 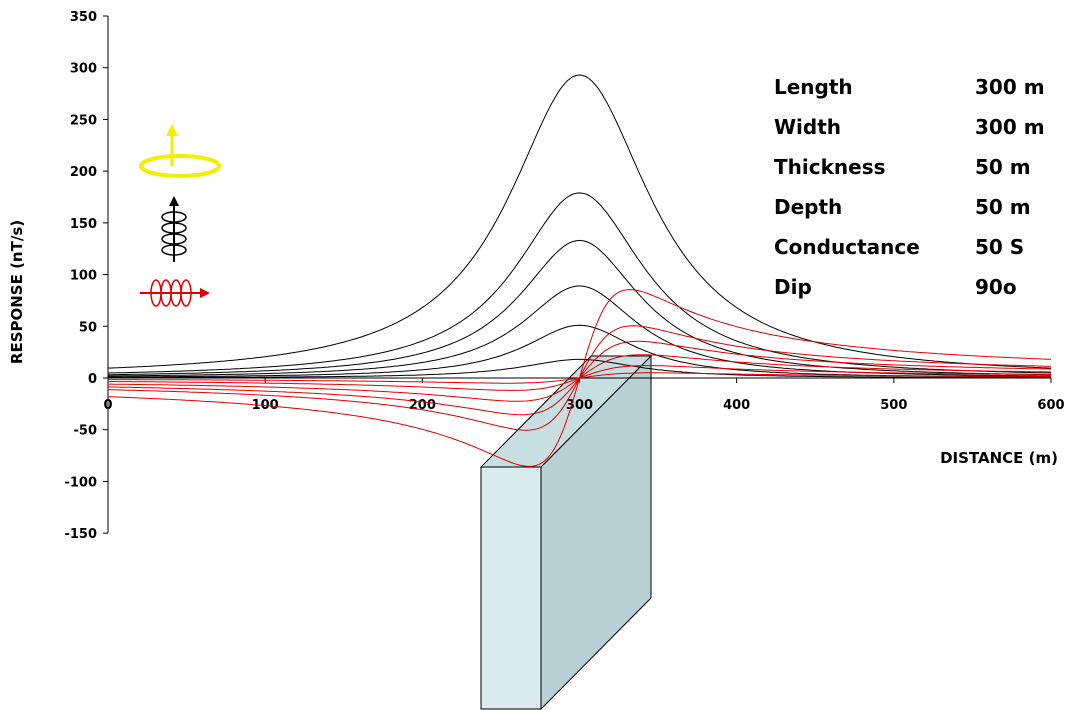 What do you see at coordinates (180, 151) in the screenshot?
I see `yellow-loop-with-up-arrow-icon` at bounding box center [180, 151].